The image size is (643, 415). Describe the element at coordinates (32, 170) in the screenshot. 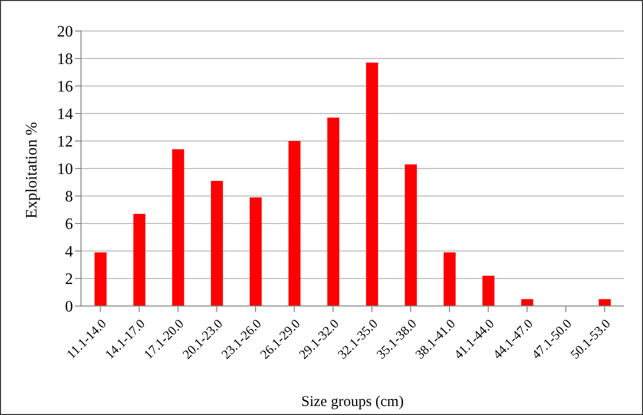

I see `y-axis-title: Exploitation %` at that location.